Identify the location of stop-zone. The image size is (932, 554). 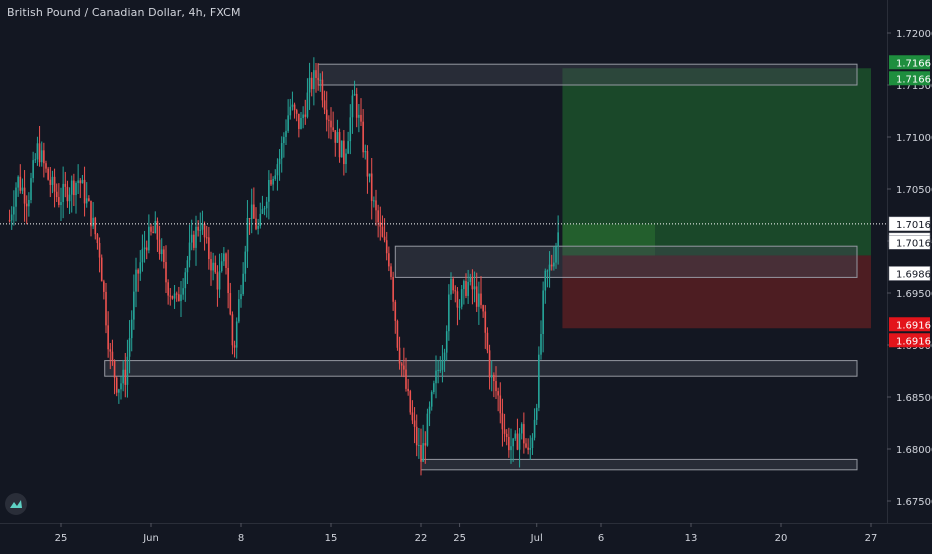
(716, 292).